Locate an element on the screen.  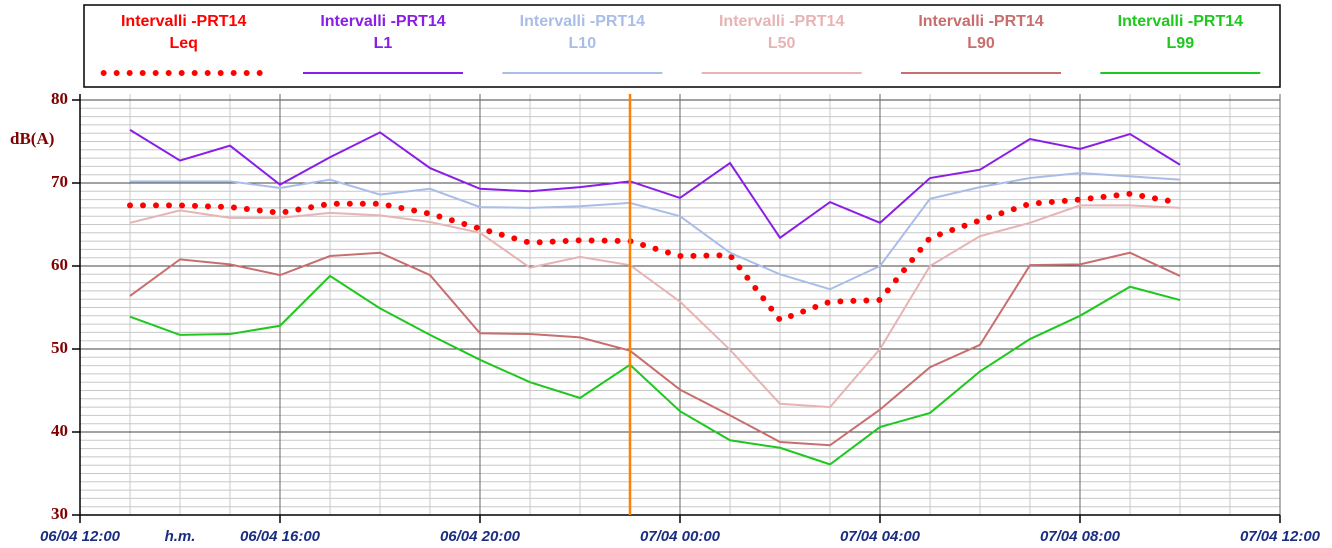
y-tick-label: 30 is located at coordinates (59, 513).